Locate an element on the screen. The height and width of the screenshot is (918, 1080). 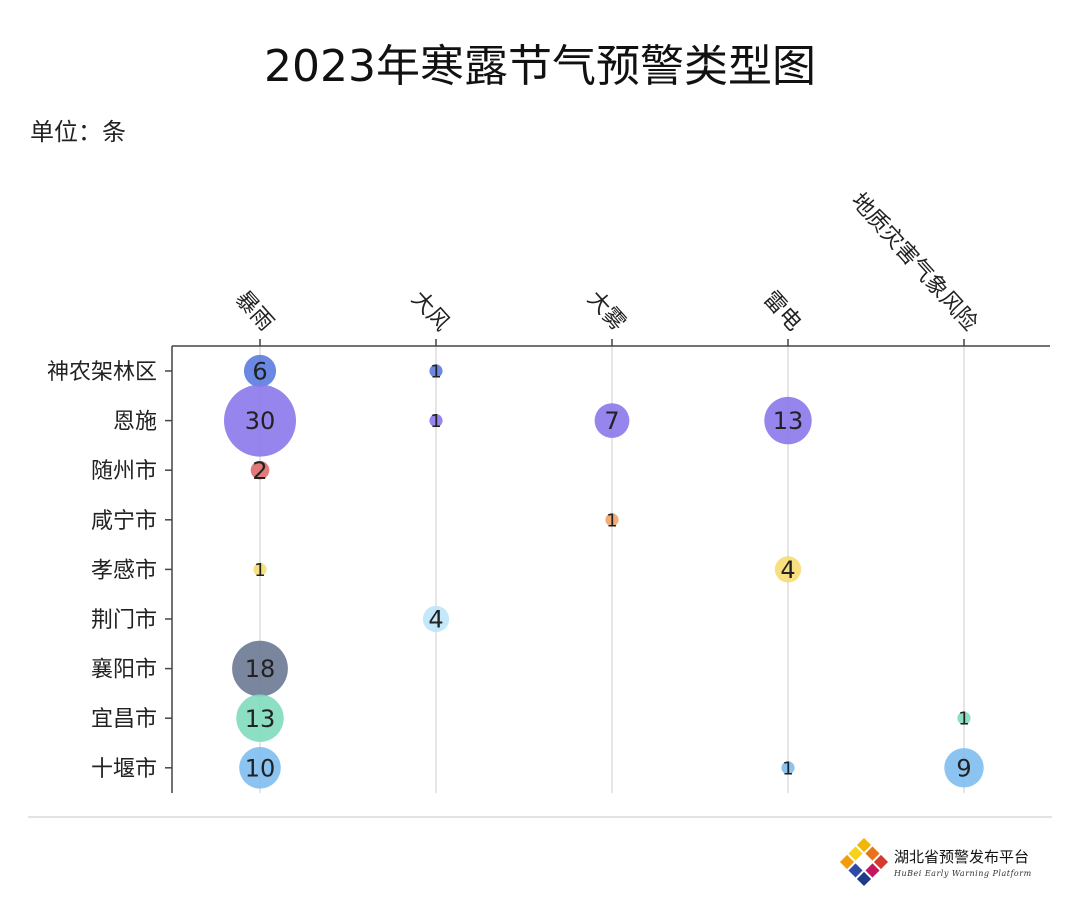
platform-logo-icon is located at coordinates (864, 862).